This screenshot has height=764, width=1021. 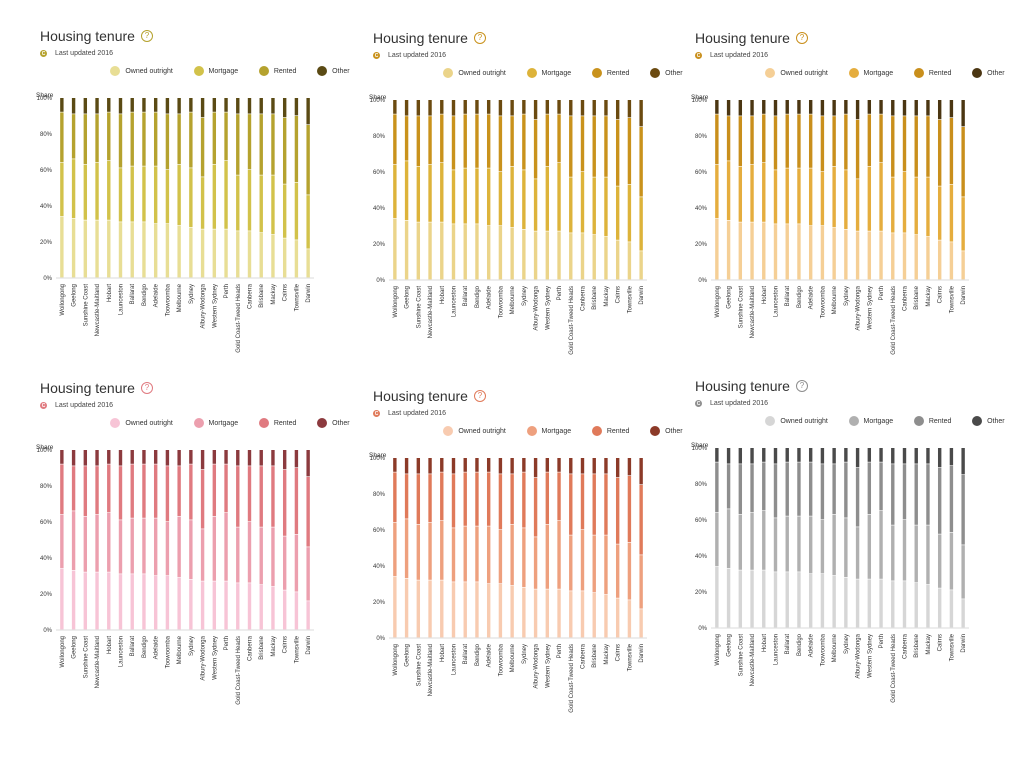 I want to click on legend-item: Rented, so click(x=277, y=423).